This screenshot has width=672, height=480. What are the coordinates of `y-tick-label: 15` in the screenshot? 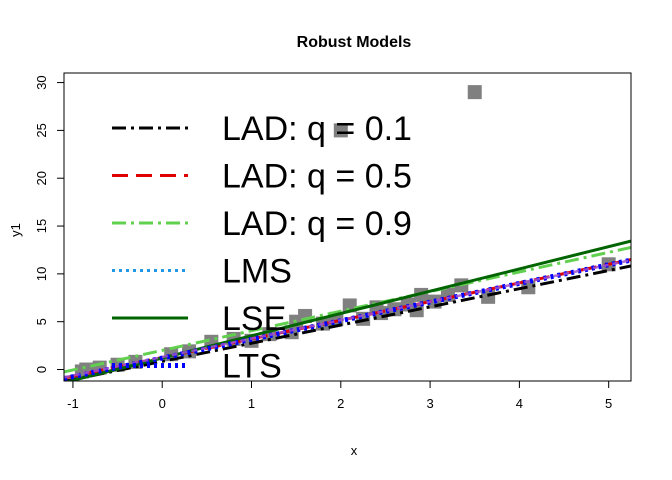 It's located at (41, 226).